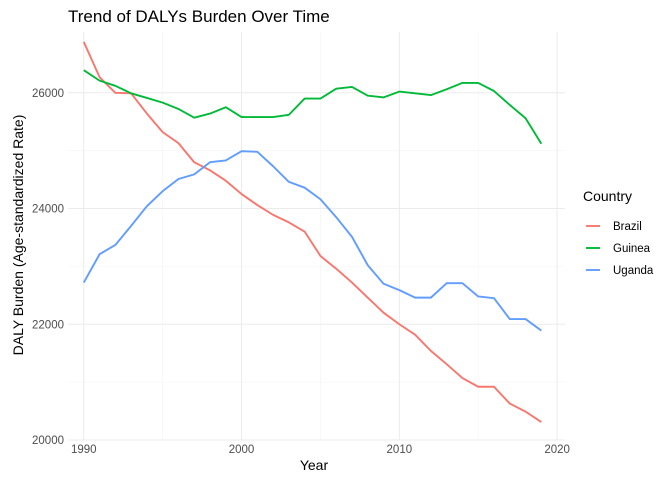 Image resolution: width=672 pixels, height=480 pixels. I want to click on x-axis-title: Year, so click(314, 465).